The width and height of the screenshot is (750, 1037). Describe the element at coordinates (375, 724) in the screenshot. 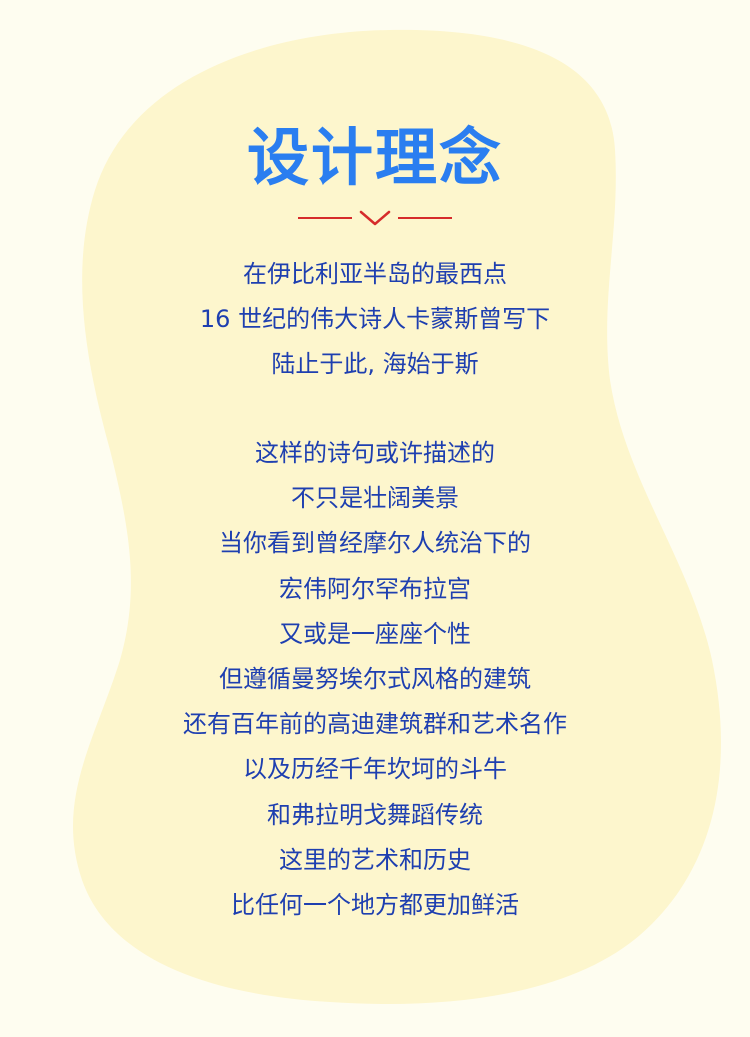

I see `text-line: 还有百年前的高迪建筑群和艺术名作` at that location.